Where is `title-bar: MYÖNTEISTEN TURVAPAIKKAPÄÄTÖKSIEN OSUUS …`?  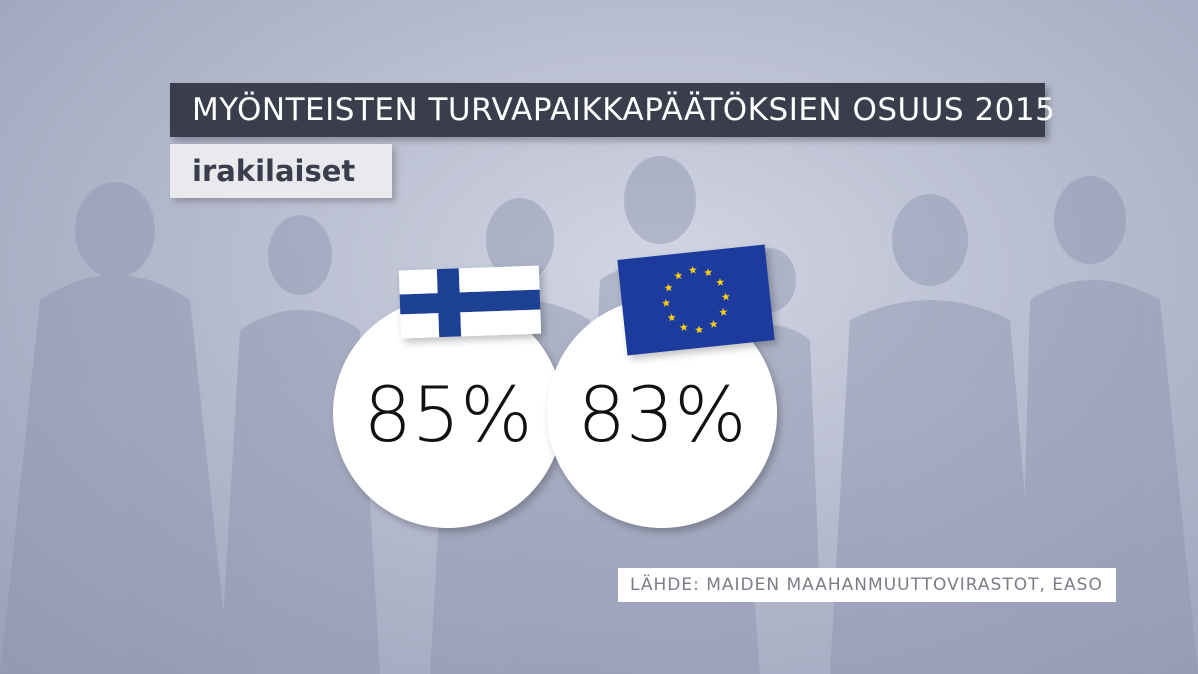
title-bar: MYÖNTEISTEN TURVAPAIKKAPÄÄTÖKSIEN OSUUS … is located at coordinates (612, 110).